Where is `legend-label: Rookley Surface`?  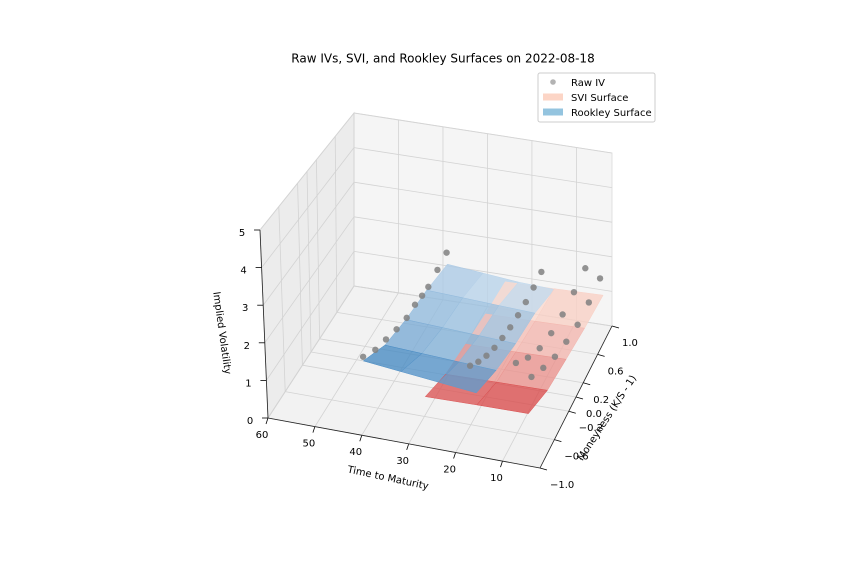 legend-label: Rookley Surface is located at coordinates (611, 113).